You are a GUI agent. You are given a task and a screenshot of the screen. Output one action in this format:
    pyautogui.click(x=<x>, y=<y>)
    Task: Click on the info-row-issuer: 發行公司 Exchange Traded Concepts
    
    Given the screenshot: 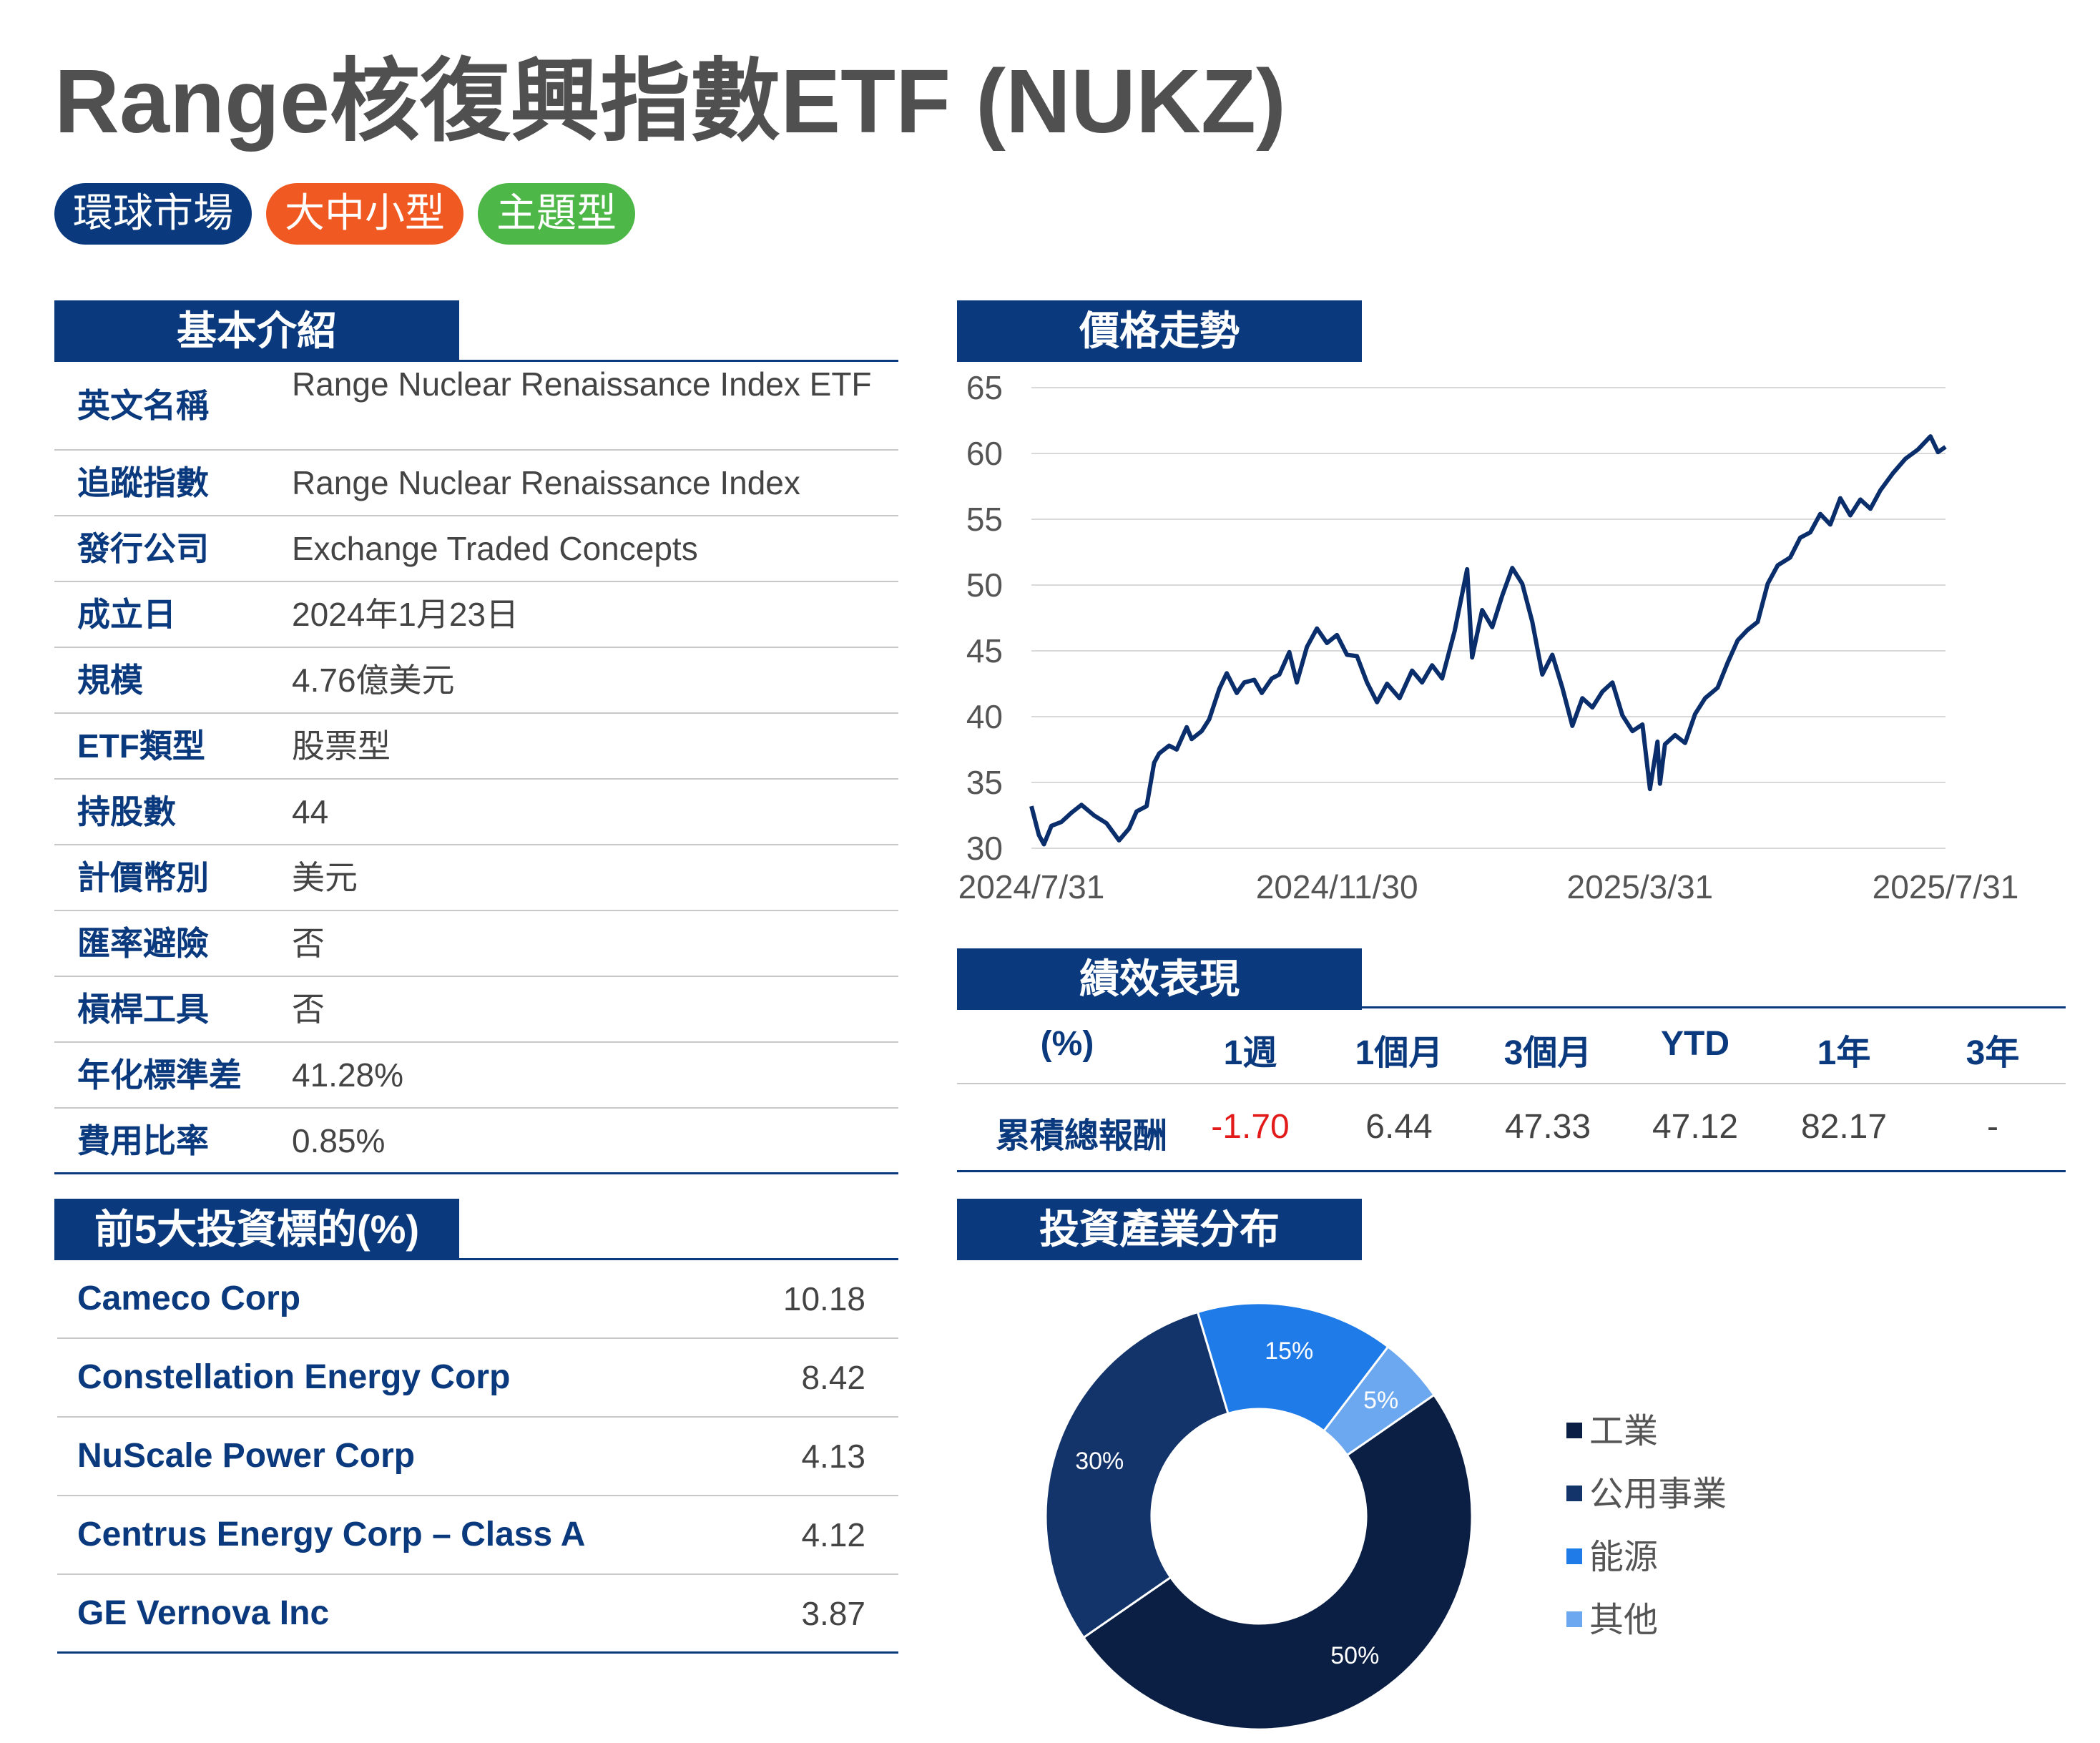 What is the action you would take?
    pyautogui.click(x=476, y=549)
    